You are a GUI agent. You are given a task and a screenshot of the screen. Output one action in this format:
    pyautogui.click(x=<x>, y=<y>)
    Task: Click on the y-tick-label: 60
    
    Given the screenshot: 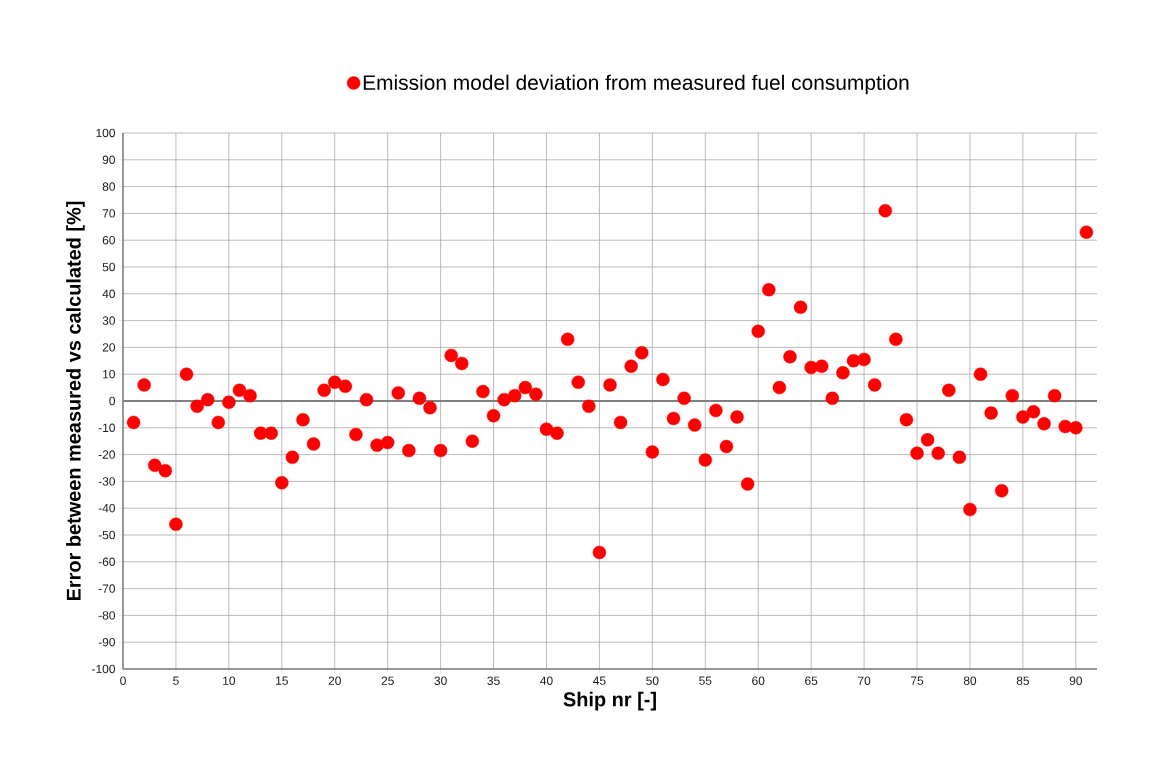 What is the action you would take?
    pyautogui.click(x=109, y=240)
    